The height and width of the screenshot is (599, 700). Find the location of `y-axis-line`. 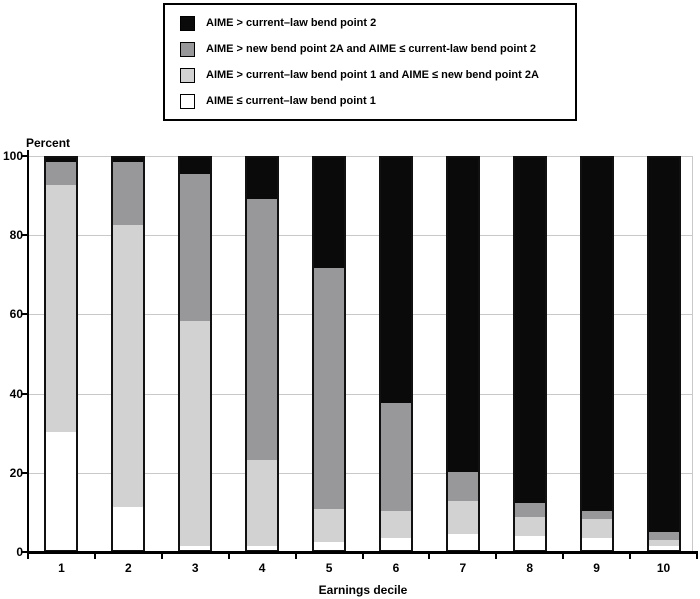

y-axis-line is located at coordinates (28, 352).